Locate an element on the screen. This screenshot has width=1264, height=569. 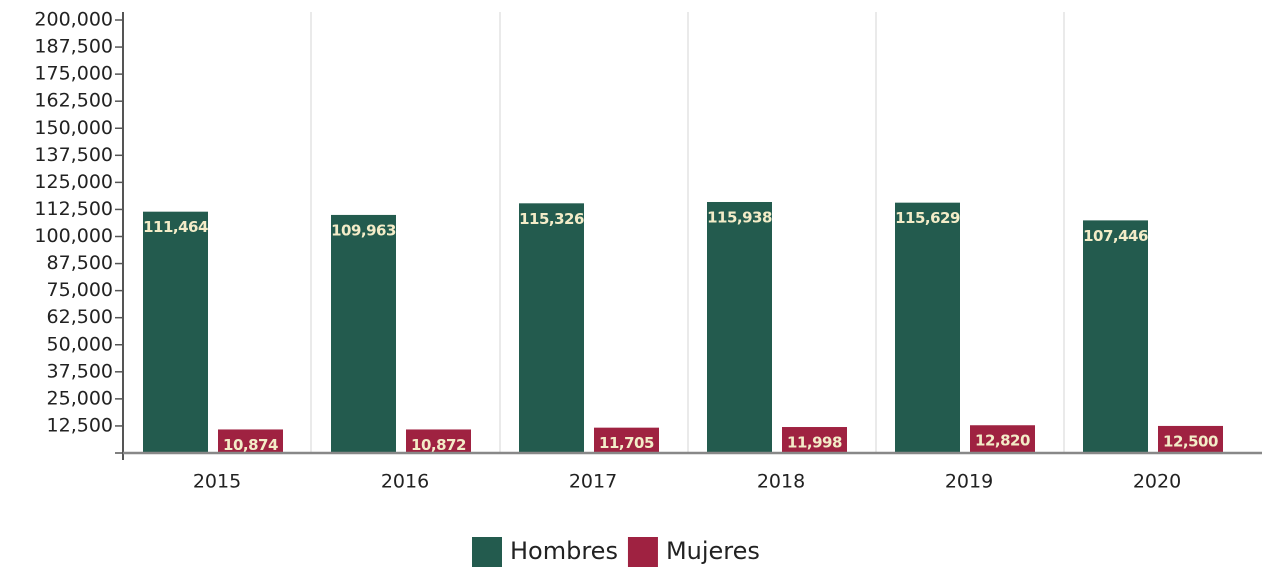
y-tick-label: 50,000 is located at coordinates (80, 344).